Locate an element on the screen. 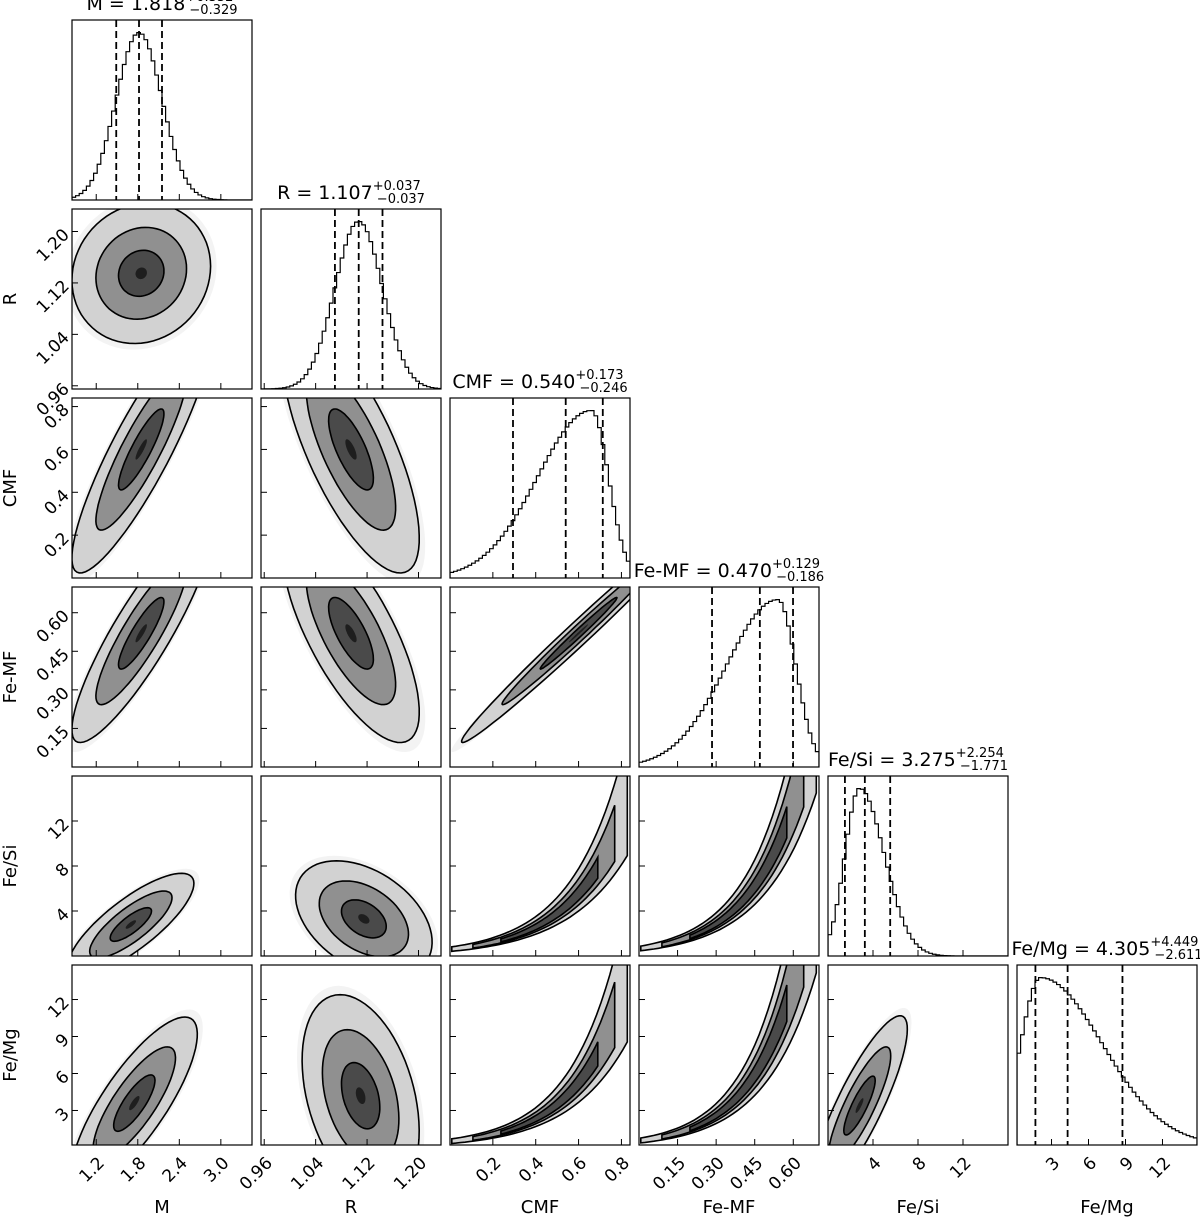 This screenshot has width=1200, height=1223. x-tick-label-fe-mg: 6 is located at coordinates (1090, 1164).